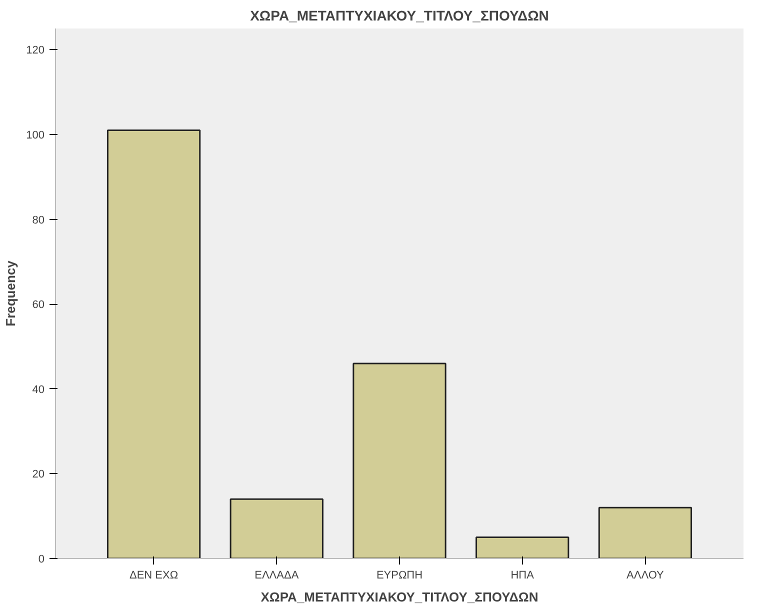  I want to click on x-tick-label: ΕΛΛΑΔΑ, so click(277, 576).